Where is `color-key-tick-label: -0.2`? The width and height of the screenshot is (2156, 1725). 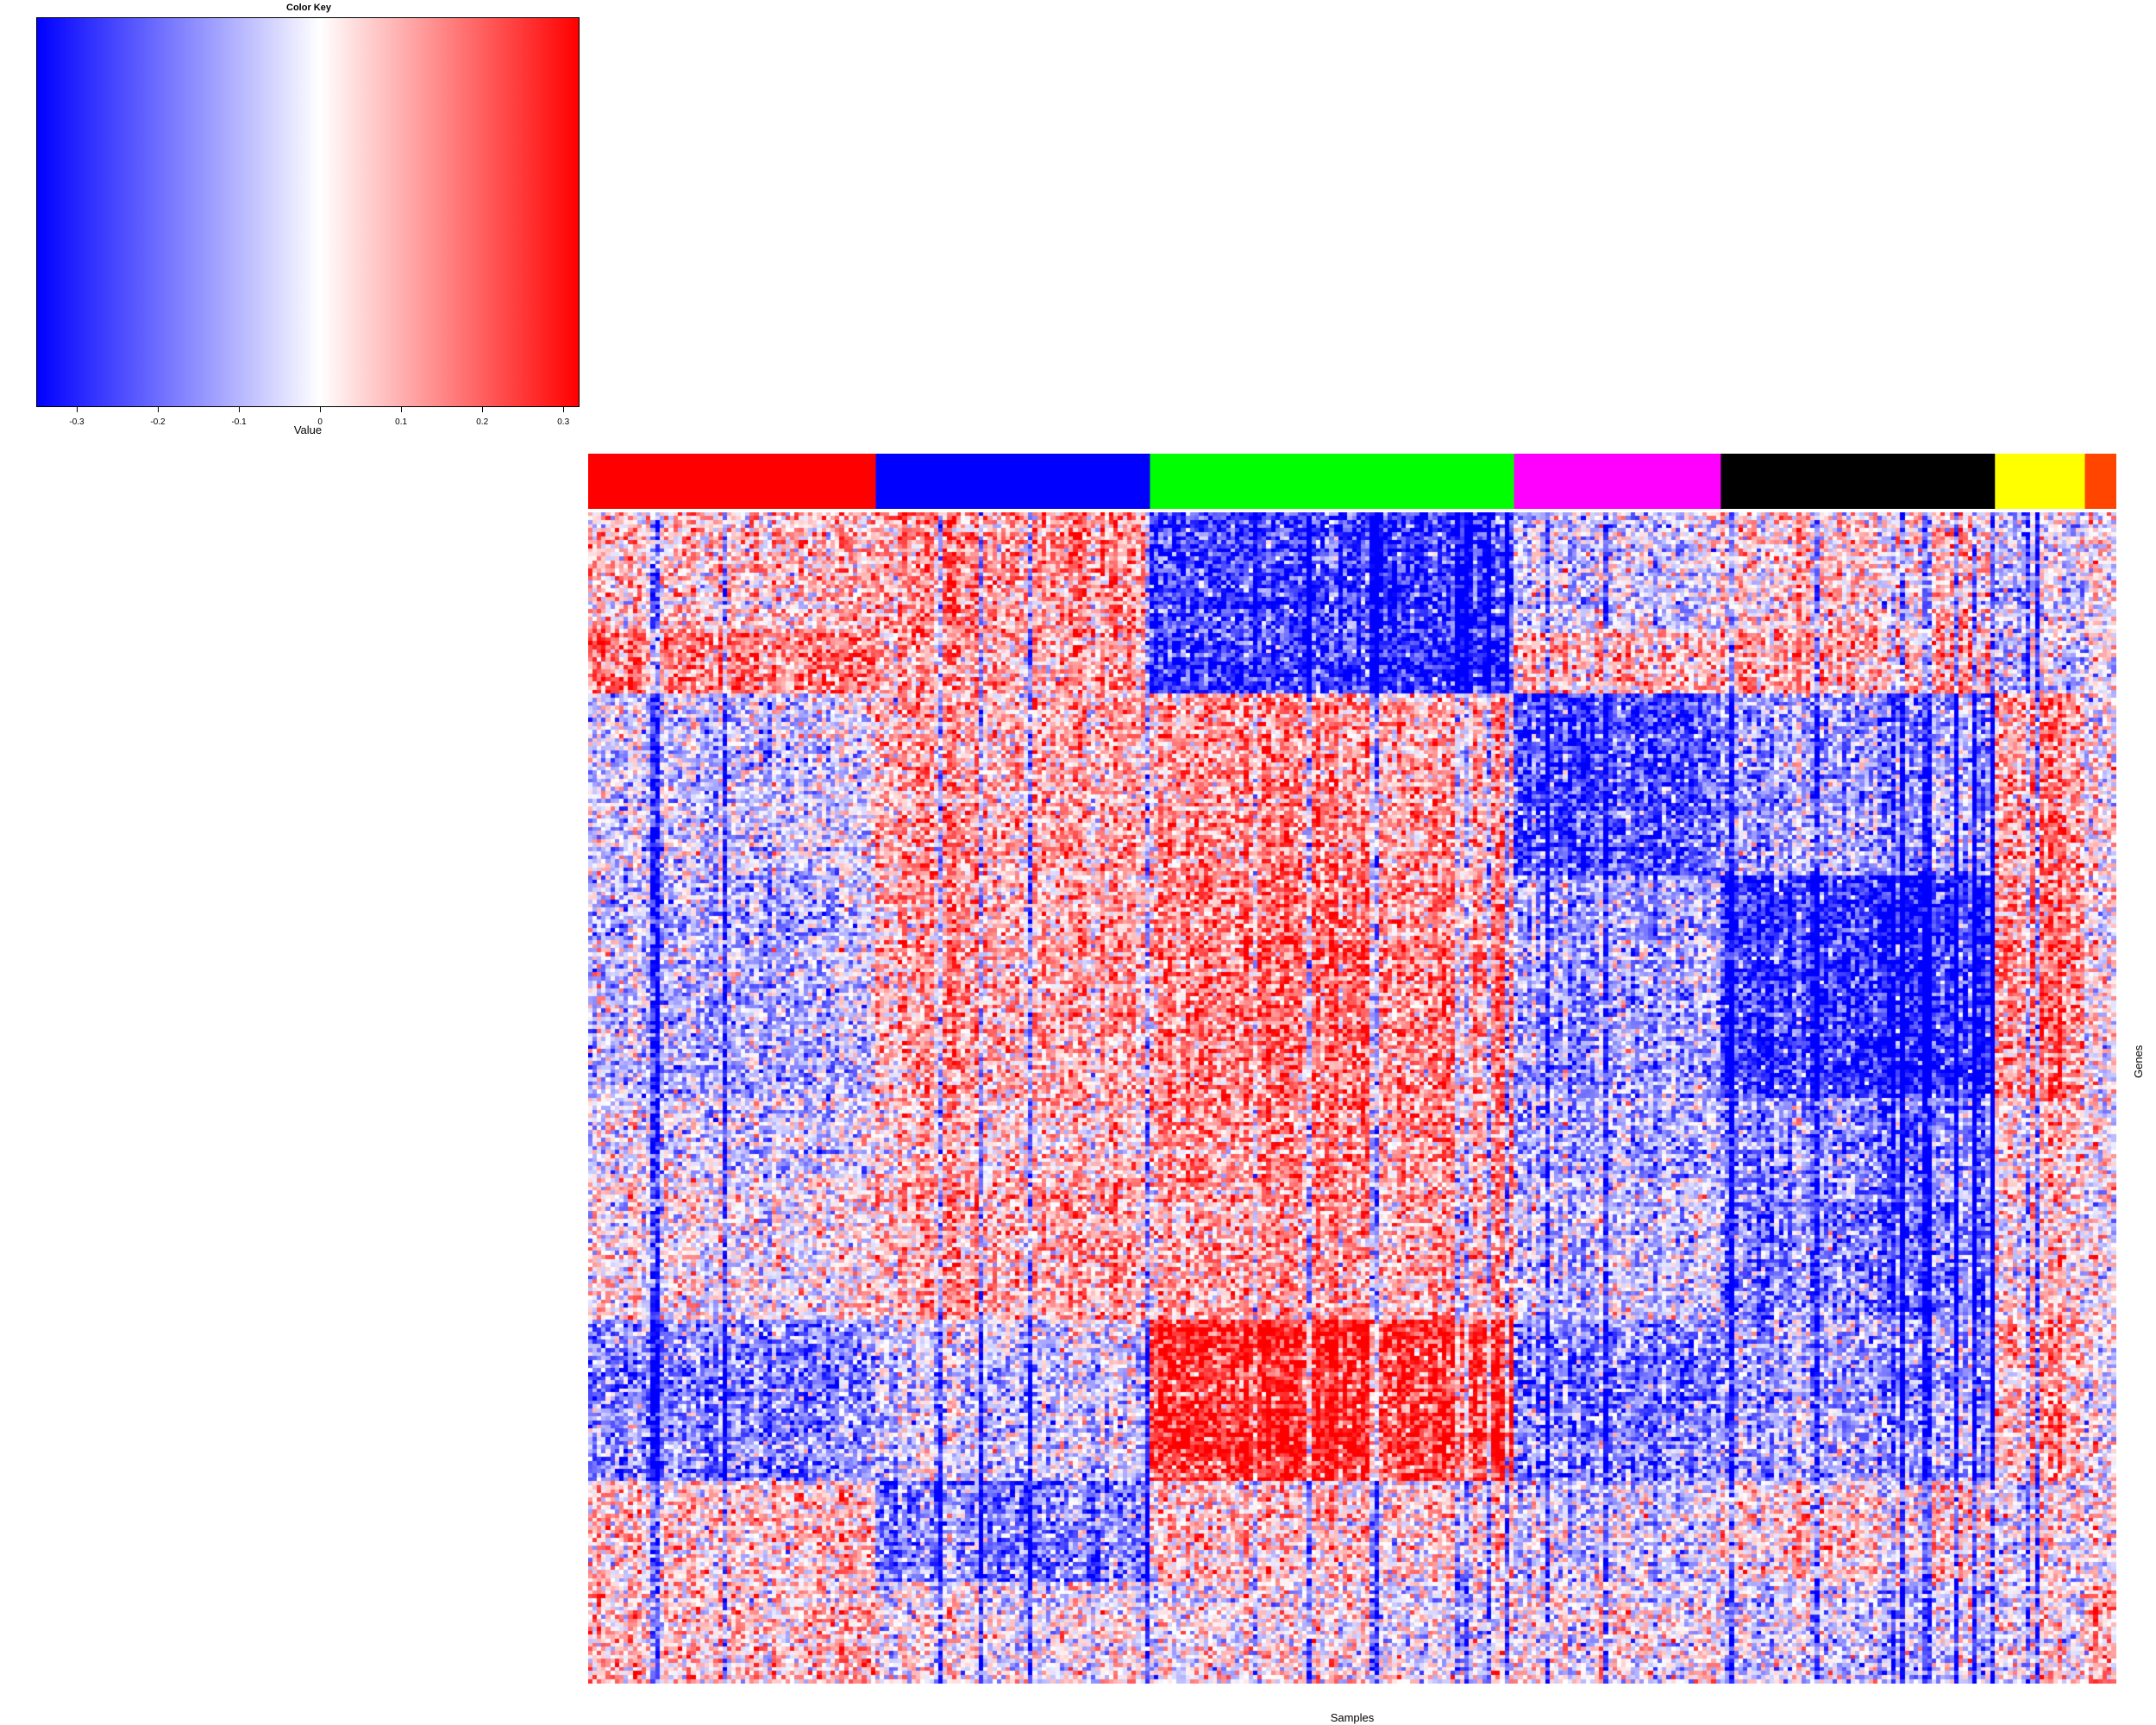
color-key-tick-label: -0.2 is located at coordinates (158, 422).